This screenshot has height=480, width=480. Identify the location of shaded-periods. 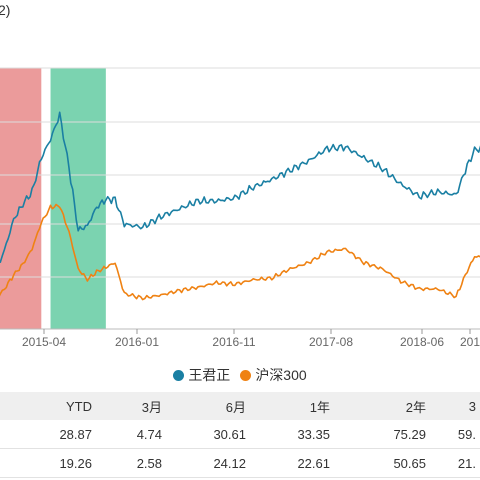
(53, 198).